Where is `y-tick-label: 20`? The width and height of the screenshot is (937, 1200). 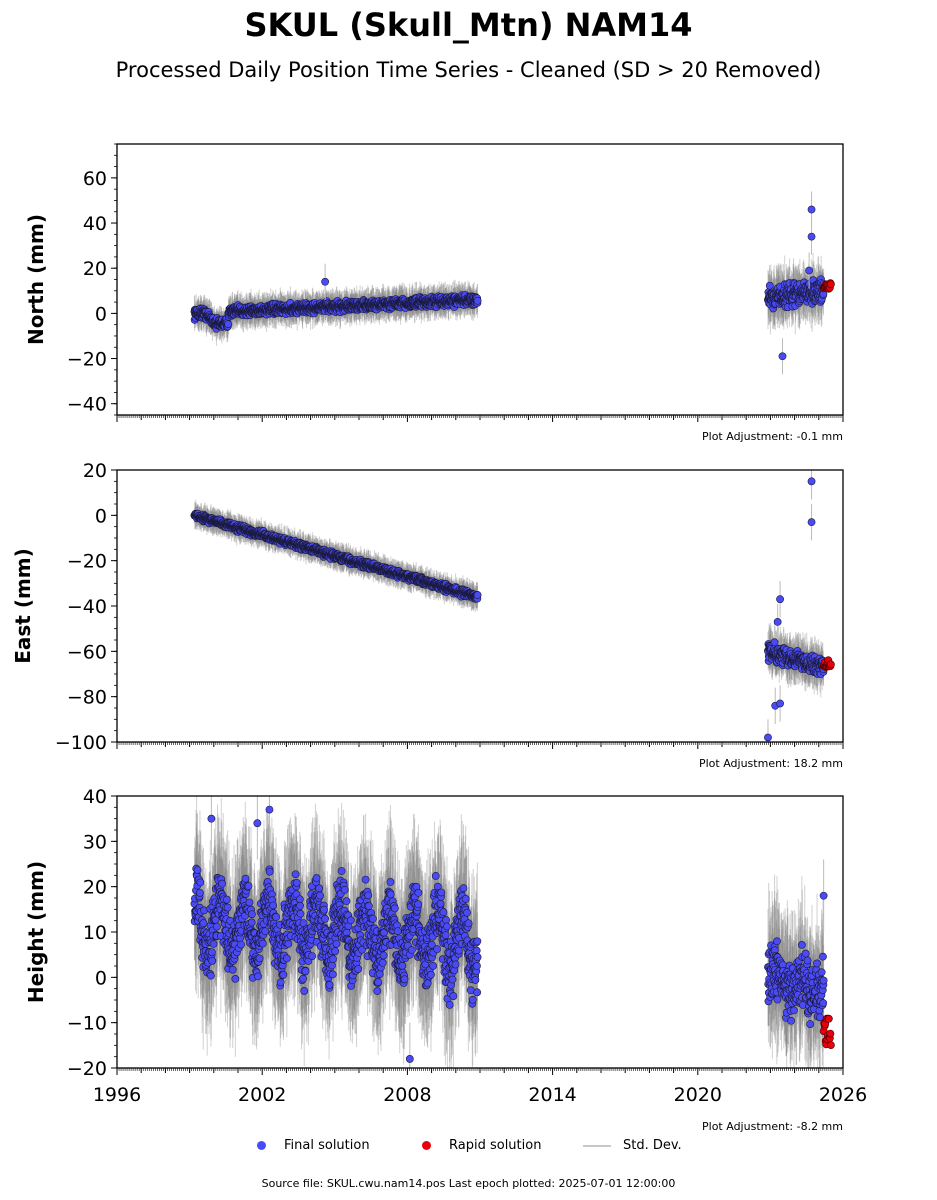
y-tick-label: 20 is located at coordinates (95, 269).